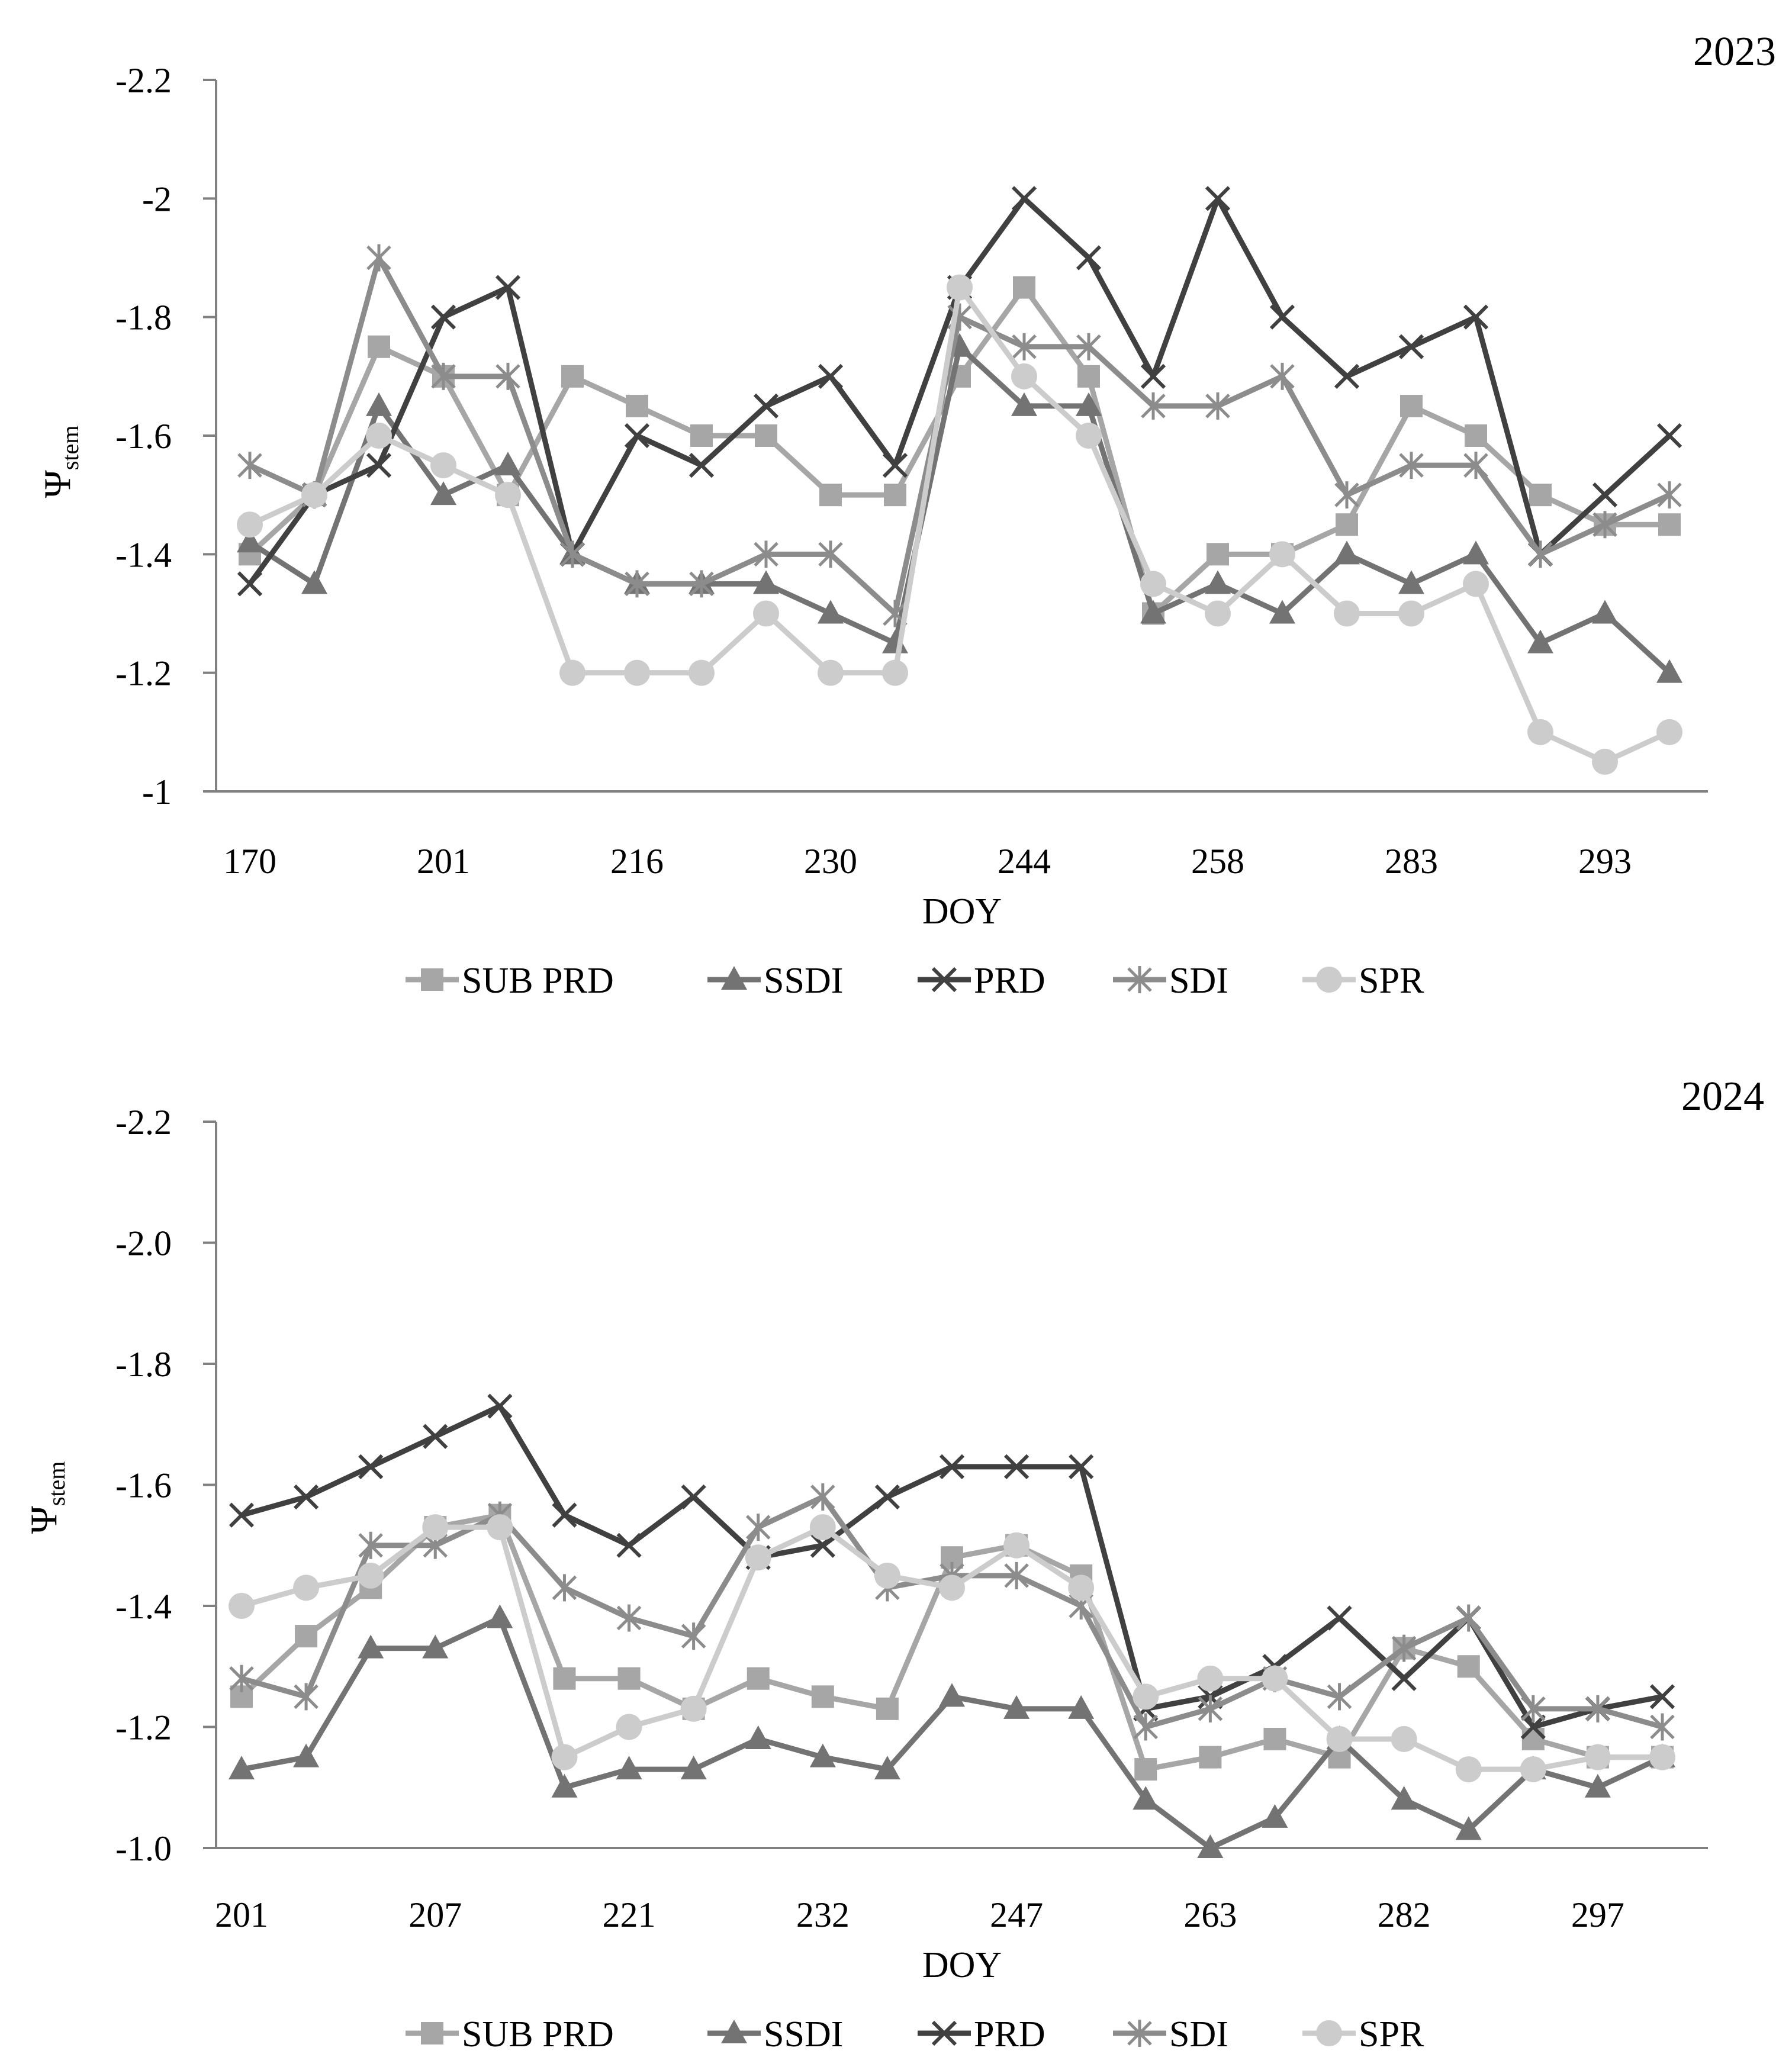 This screenshot has width=1792, height=2067. Describe the element at coordinates (241, 1915) in the screenshot. I see `x-tick-label: 201` at that location.